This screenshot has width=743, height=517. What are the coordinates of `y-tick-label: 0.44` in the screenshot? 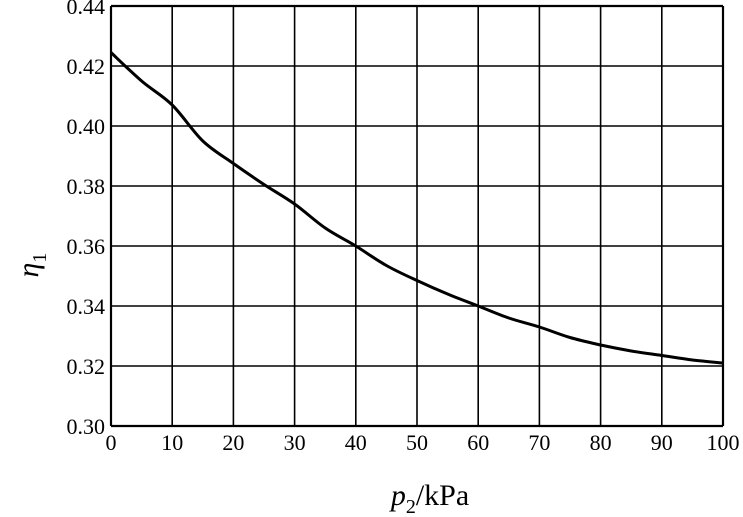 It's located at (86, 9).